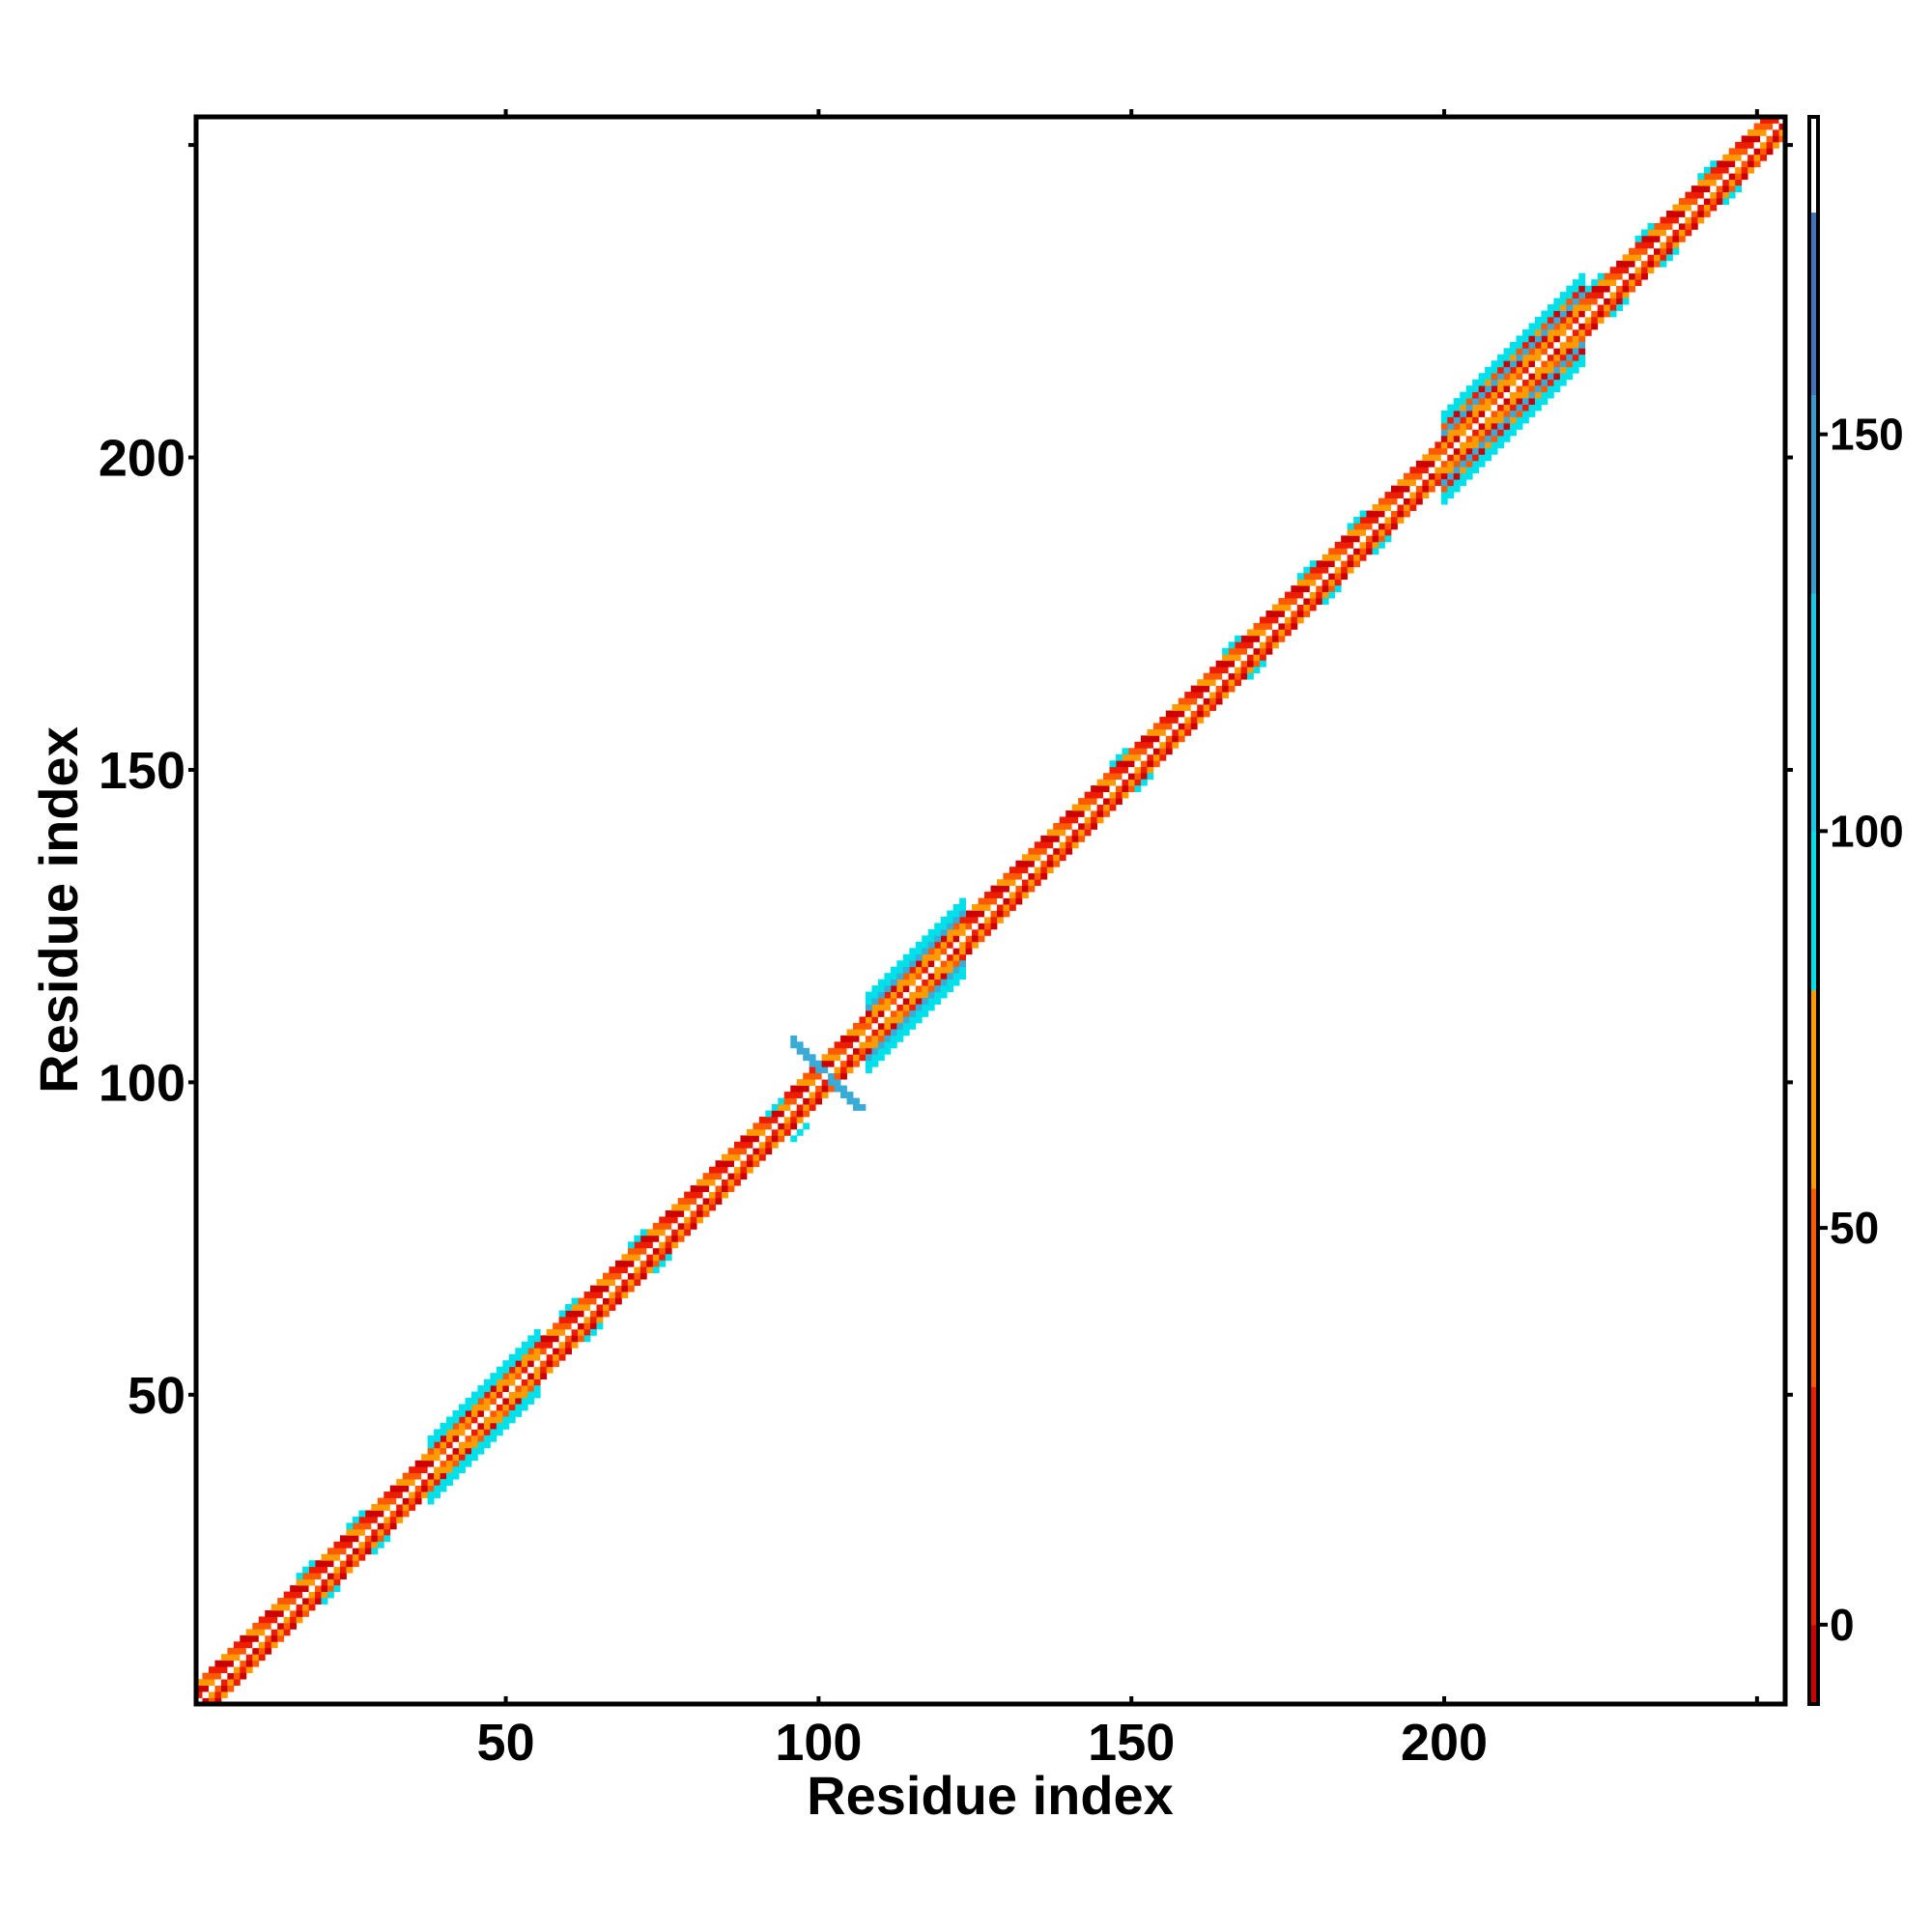  What do you see at coordinates (142, 771) in the screenshot?
I see `y-tick-label: 150` at bounding box center [142, 771].